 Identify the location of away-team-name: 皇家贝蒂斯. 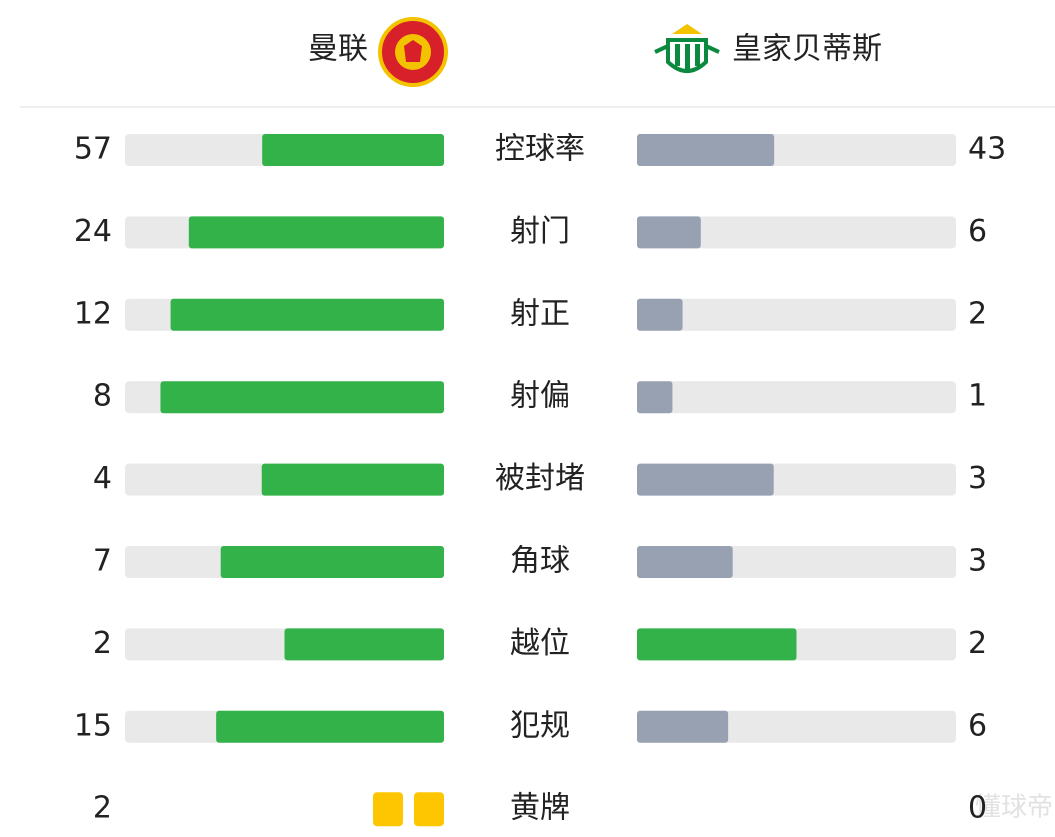
(807, 49).